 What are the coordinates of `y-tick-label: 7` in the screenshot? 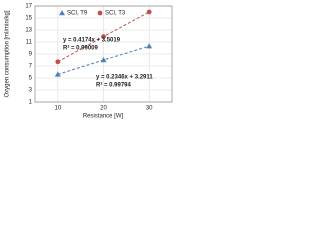 It's located at (31, 67).